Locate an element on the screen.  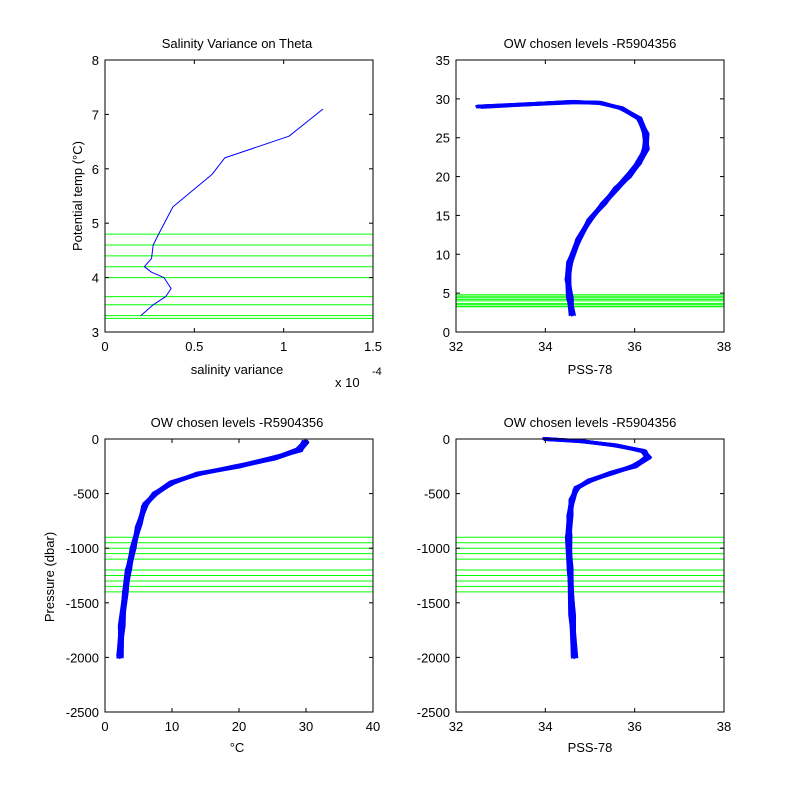
potential-temp-ylabel: Potential temp (°C) is located at coordinates (77, 196).